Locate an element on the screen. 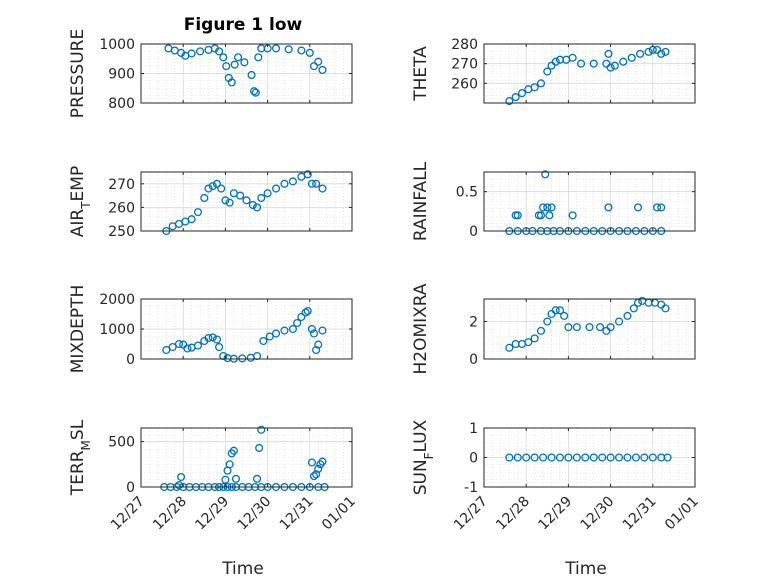 Image resolution: width=778 pixels, height=583 pixels. subplot-rainfall: 0 0.5 RAINFALL is located at coordinates (553, 201).